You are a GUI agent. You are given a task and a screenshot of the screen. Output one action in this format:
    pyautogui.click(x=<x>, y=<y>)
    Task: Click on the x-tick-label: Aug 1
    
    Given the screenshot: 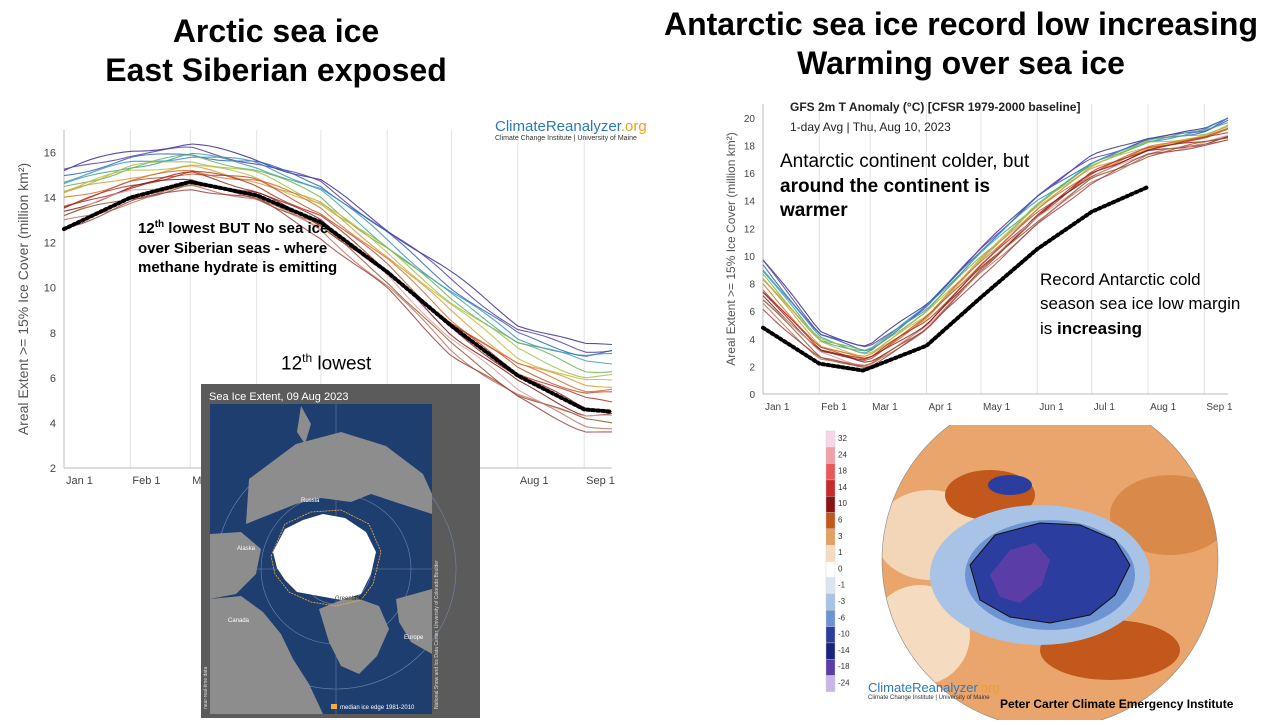 What is the action you would take?
    pyautogui.click(x=534, y=481)
    